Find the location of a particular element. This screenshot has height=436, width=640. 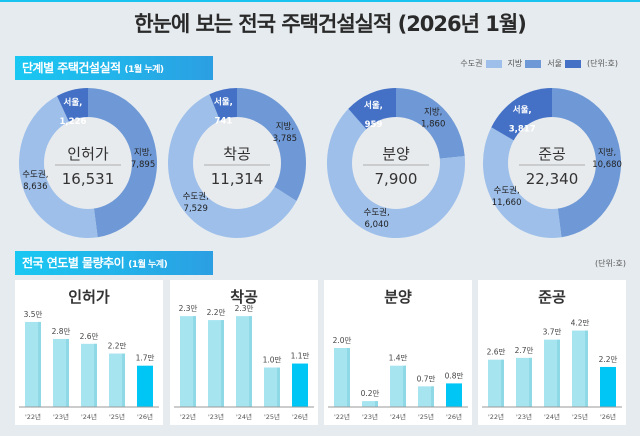

slice-label-local: 지방, 10,680 is located at coordinates (607, 158).